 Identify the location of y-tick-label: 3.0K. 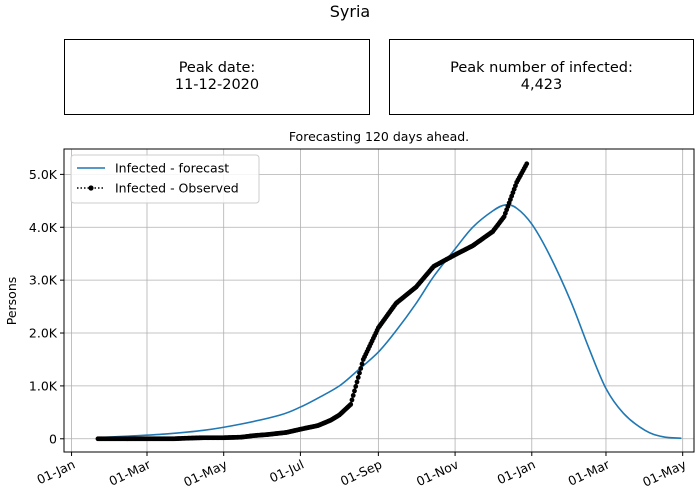
(43, 280).